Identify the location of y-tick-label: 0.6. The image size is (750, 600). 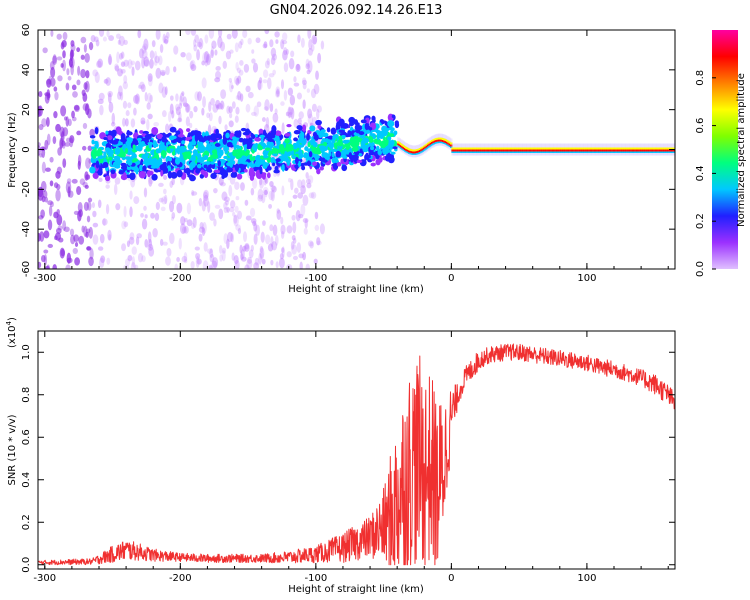
(26, 437).